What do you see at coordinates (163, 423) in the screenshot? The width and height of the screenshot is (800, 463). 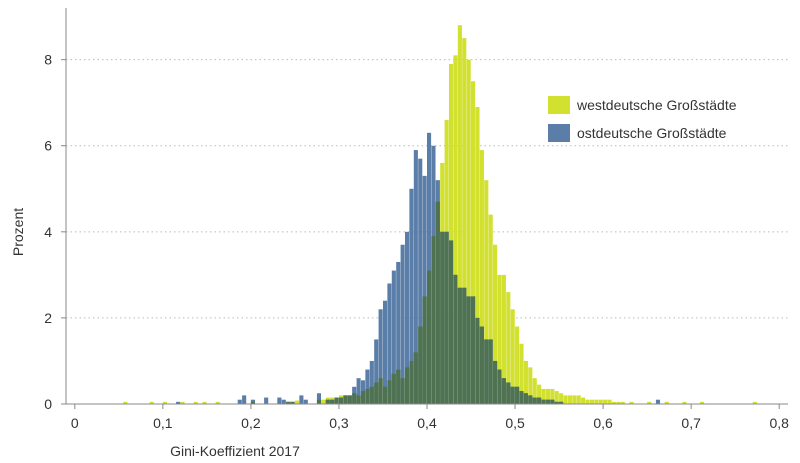 I see `x-tick-label: 0,1` at bounding box center [163, 423].